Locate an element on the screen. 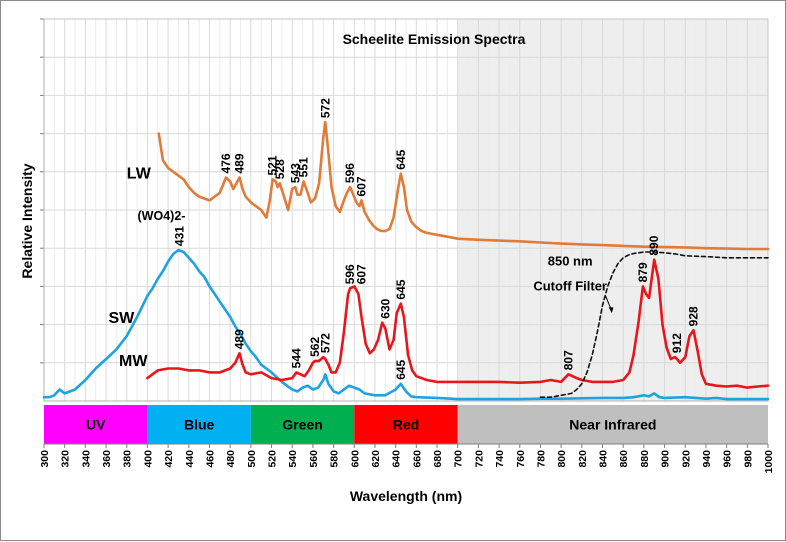 Image resolution: width=786 pixels, height=542 pixels. x-tick-label: 720 is located at coordinates (479, 459).